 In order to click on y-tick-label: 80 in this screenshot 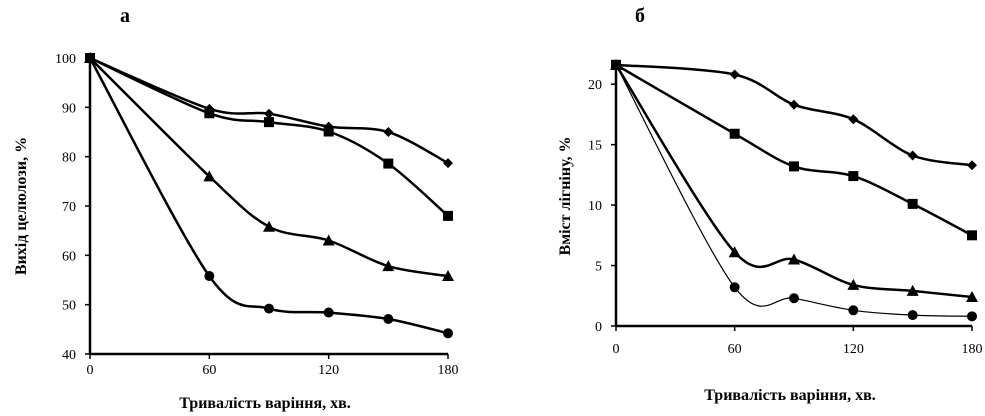, I will do `click(69, 158)`.